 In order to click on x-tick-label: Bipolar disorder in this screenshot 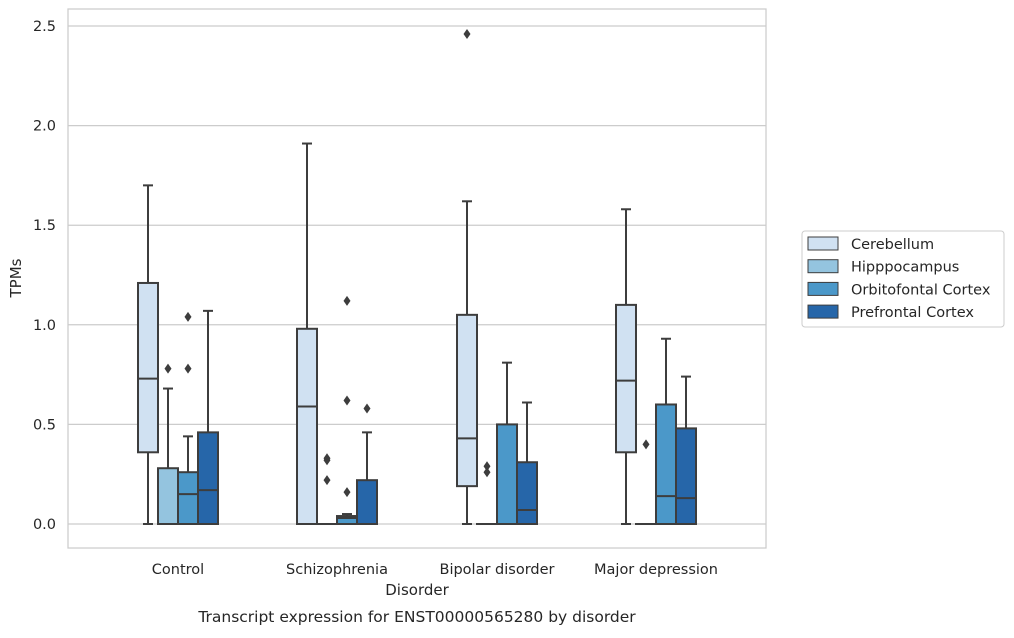, I will do `click(497, 570)`.